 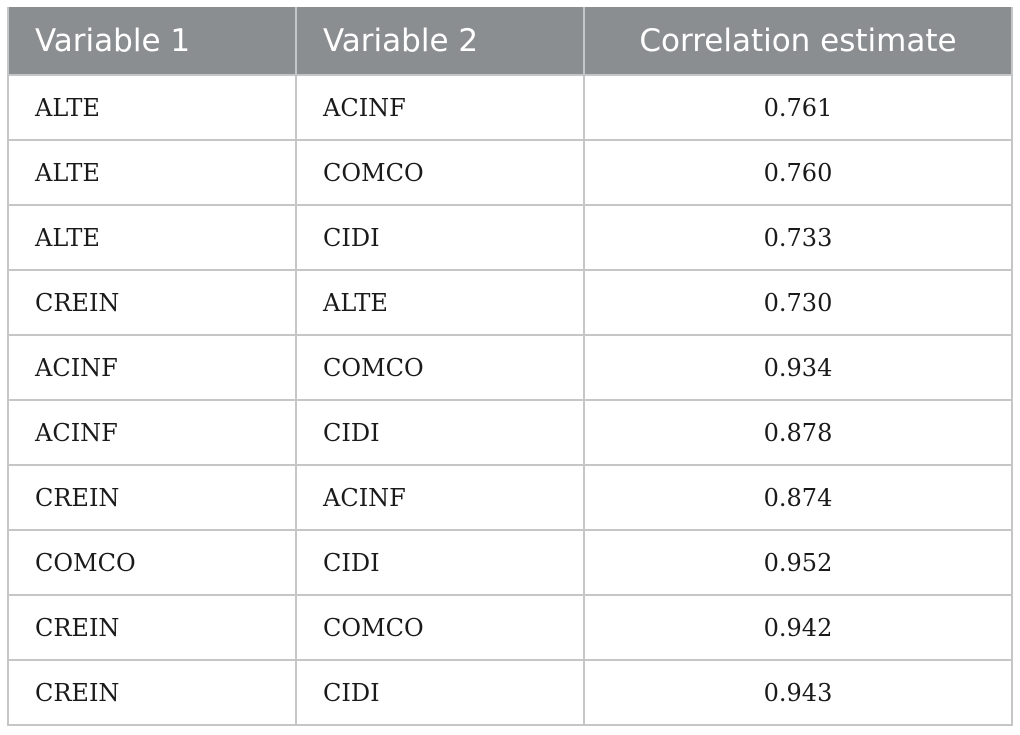 I want to click on table-row: ALTE CIDI 0.733, so click(x=510, y=237).